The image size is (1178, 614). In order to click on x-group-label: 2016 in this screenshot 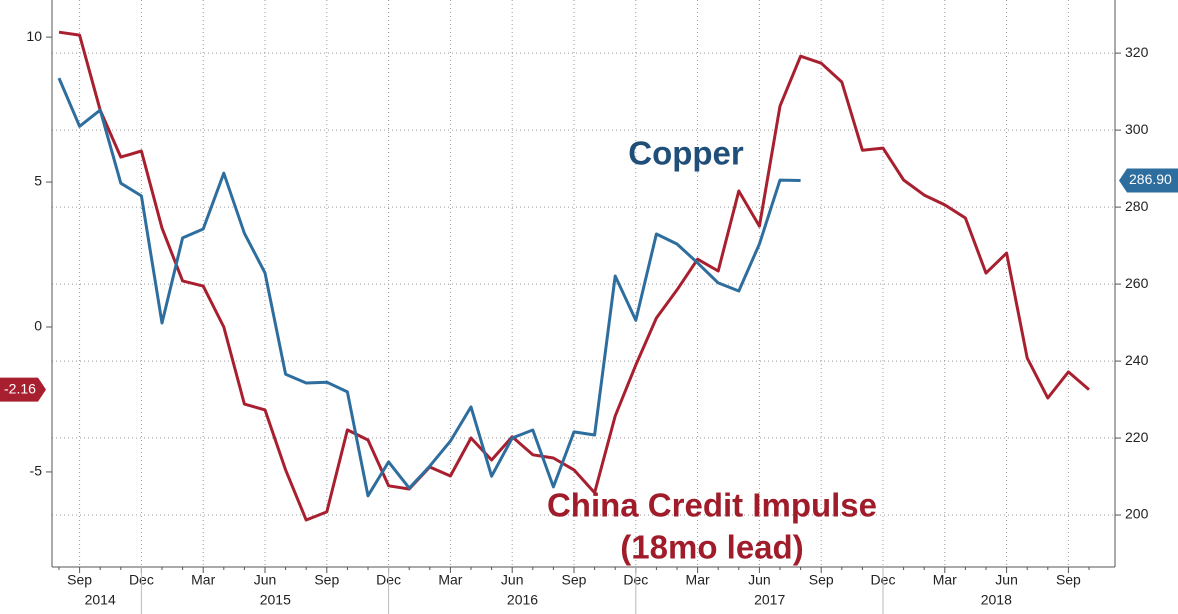, I will do `click(522, 600)`.